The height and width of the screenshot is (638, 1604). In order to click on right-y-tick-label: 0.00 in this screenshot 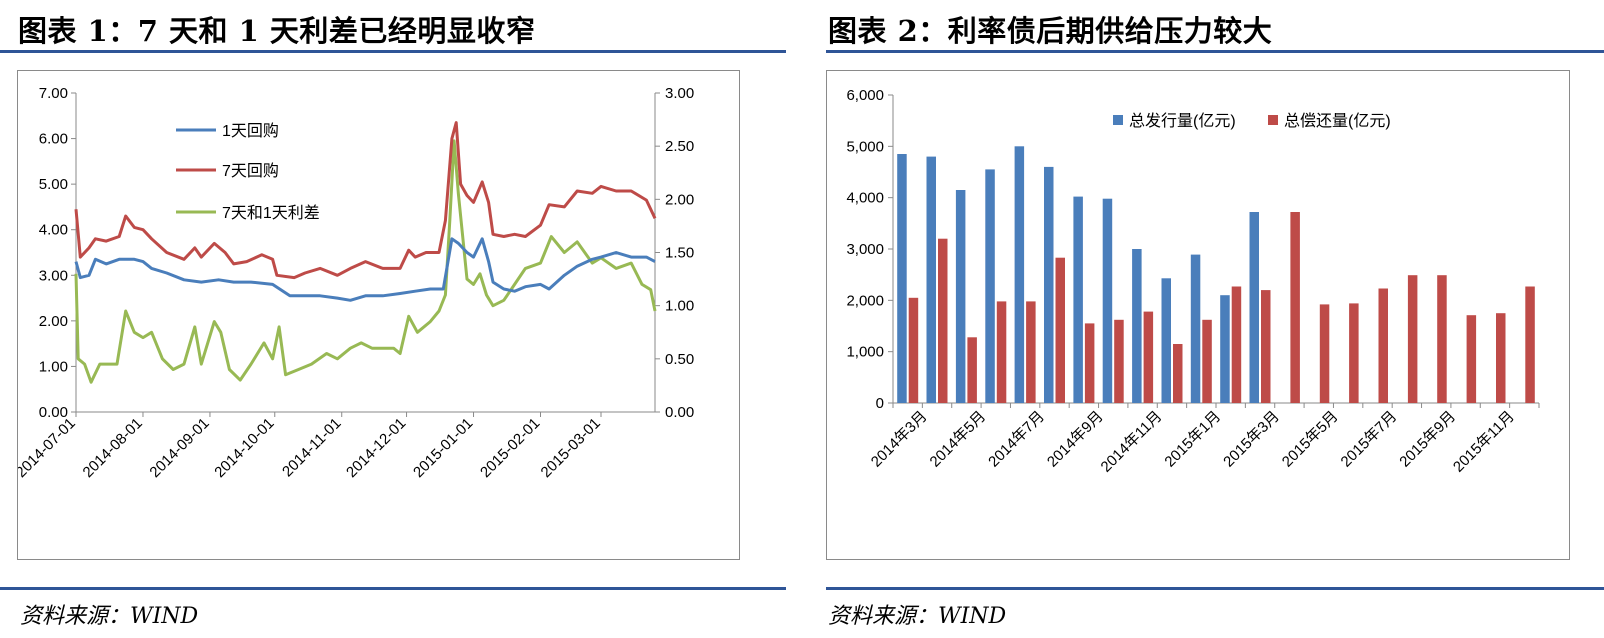, I will do `click(679, 412)`.